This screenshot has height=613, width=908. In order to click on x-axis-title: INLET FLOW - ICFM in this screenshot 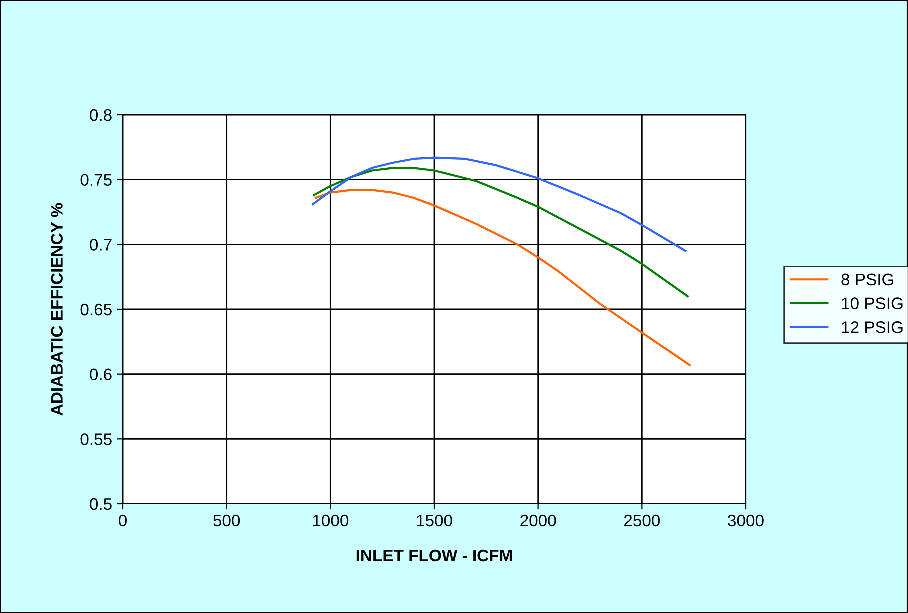, I will do `click(434, 556)`.